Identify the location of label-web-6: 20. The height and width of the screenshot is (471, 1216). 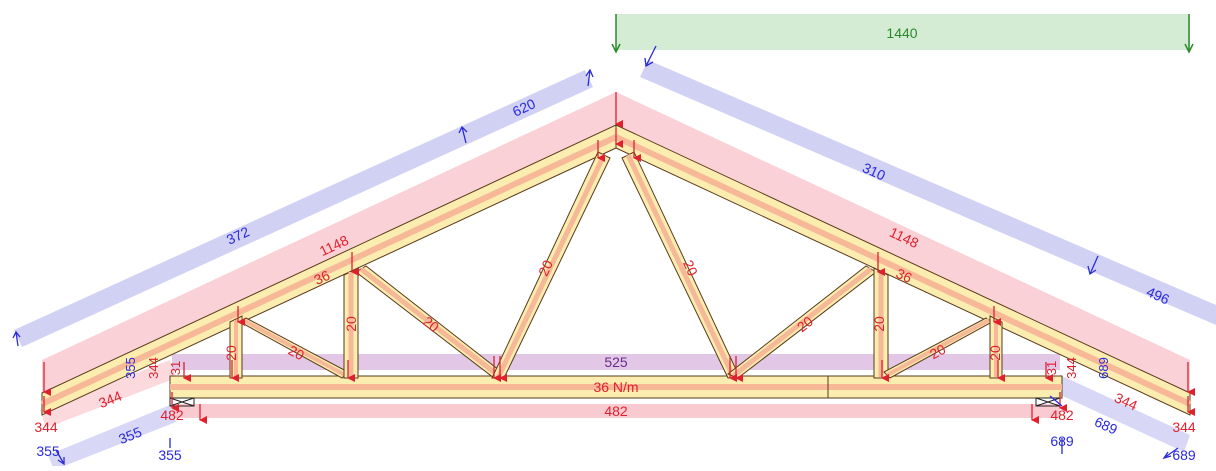
(690, 267).